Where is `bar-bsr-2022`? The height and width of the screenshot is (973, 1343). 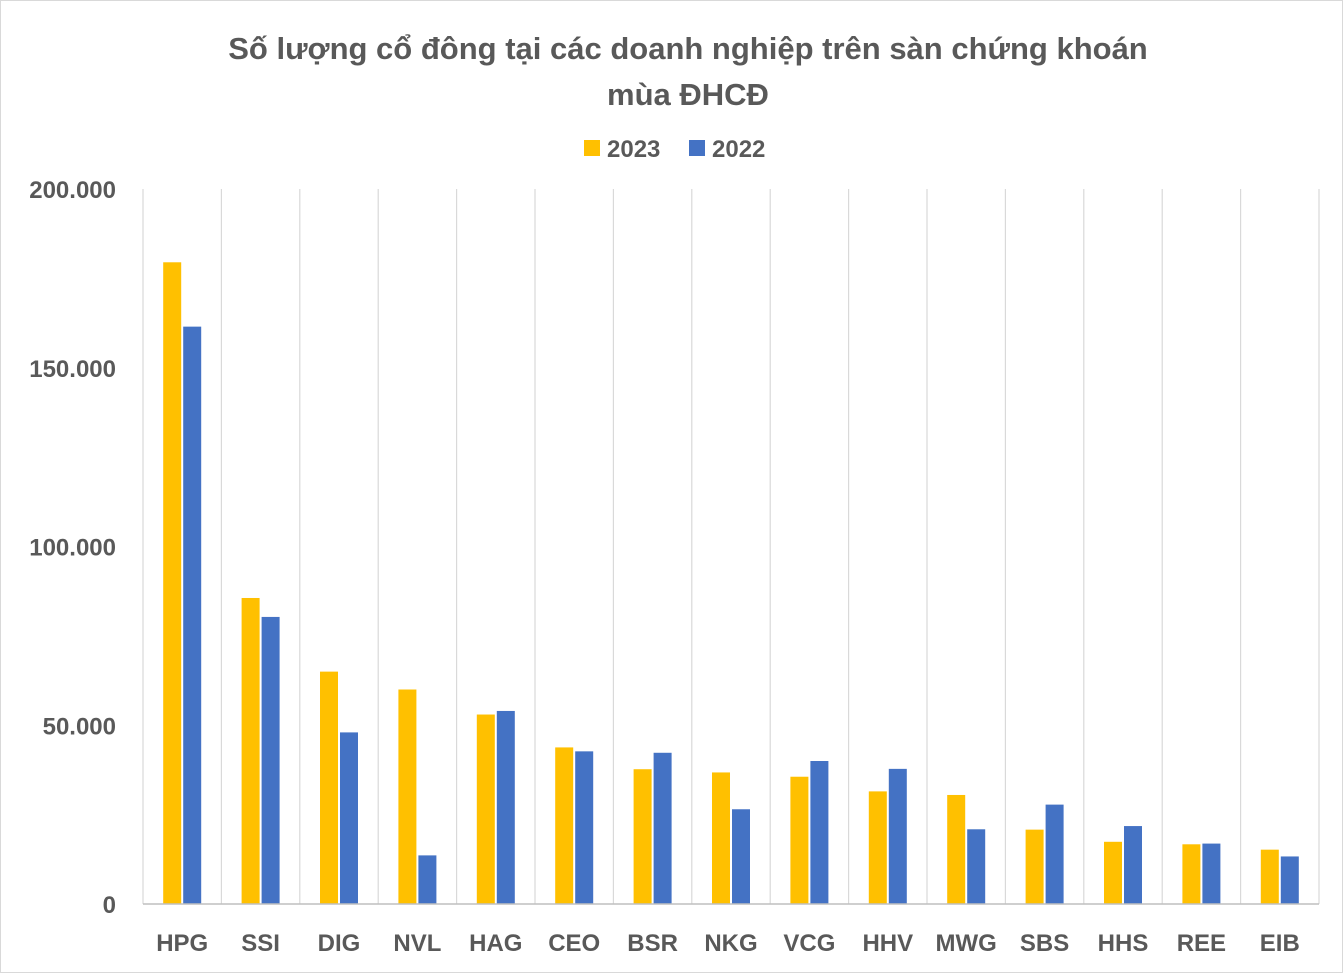
bar-bsr-2022 is located at coordinates (662, 828).